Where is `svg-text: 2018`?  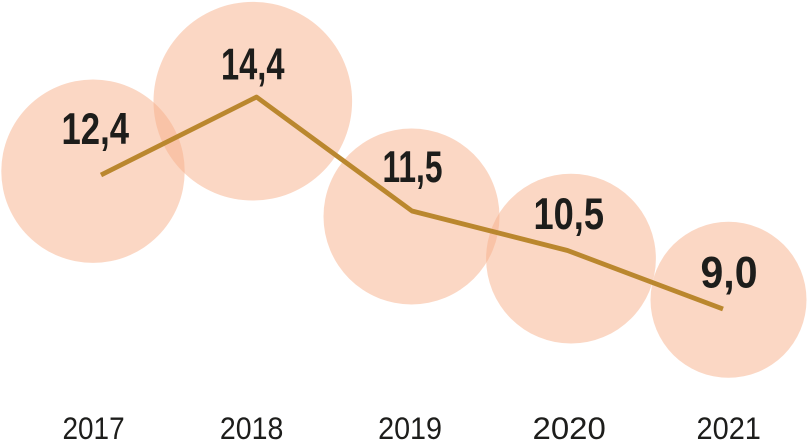 svg-text: 2018 is located at coordinates (251, 425).